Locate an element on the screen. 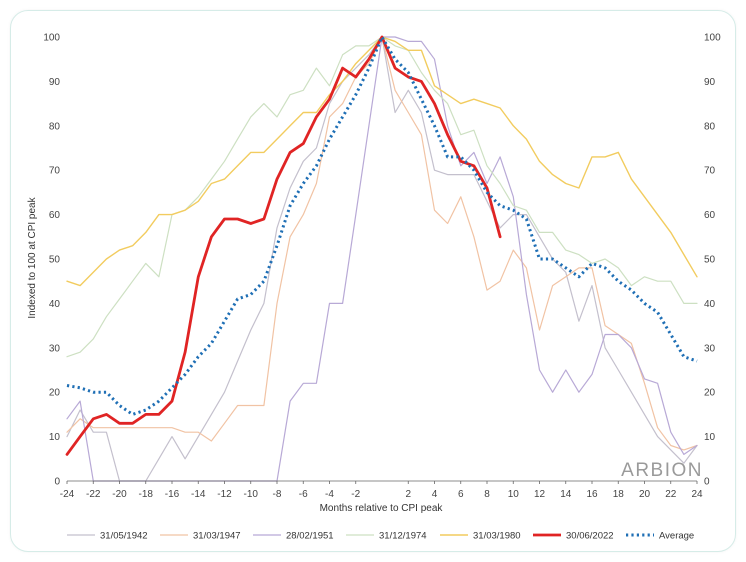 The image size is (746, 562). x-tick-label: 12 is located at coordinates (540, 494).